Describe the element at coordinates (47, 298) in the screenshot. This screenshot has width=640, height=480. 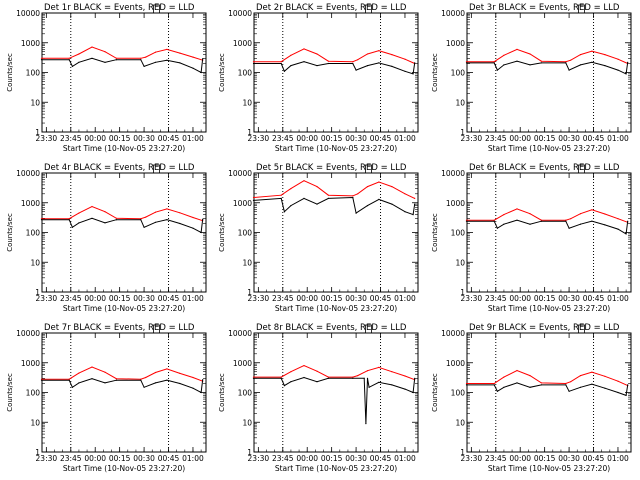
I see `x-tick-label: 23:30` at that location.